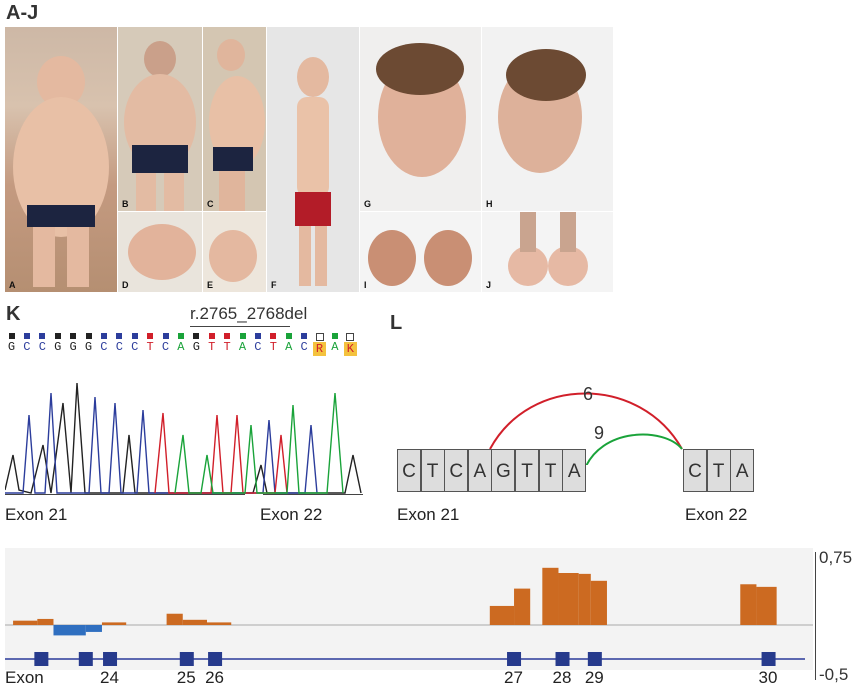  I want to click on photo-label-h: H, so click(489, 204).